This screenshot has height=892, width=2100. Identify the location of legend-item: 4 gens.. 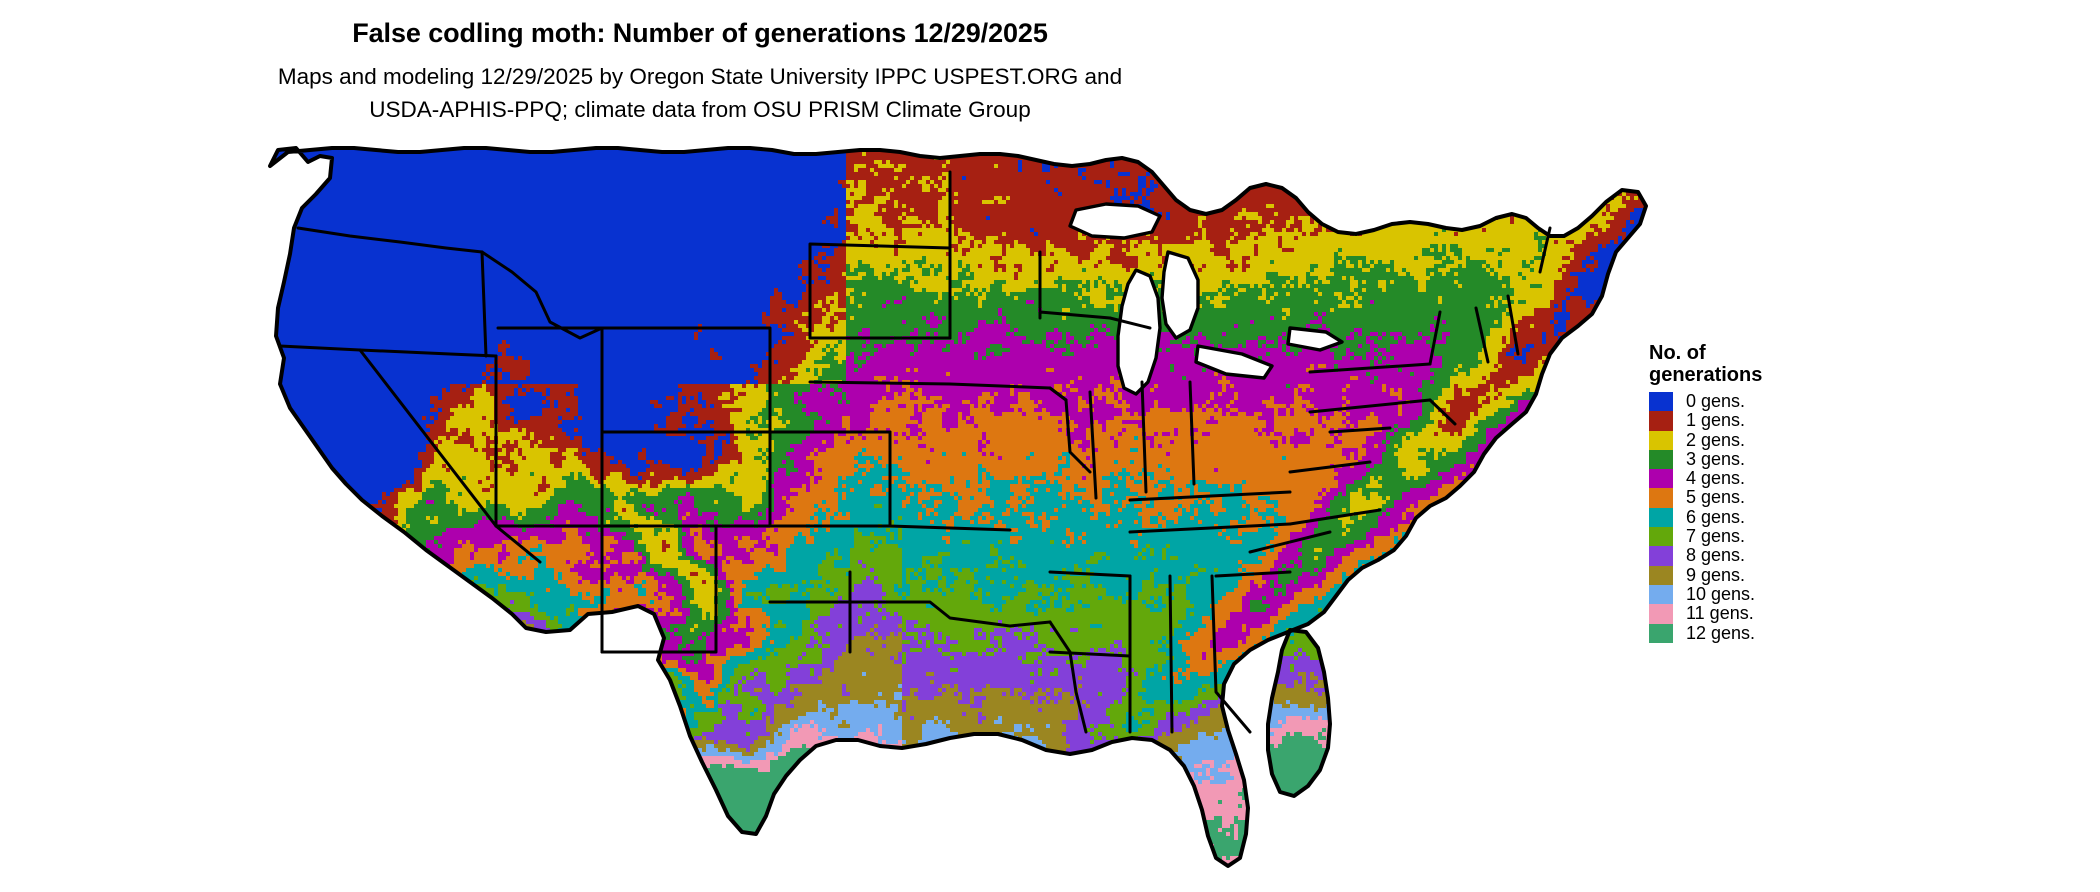
(1799, 478).